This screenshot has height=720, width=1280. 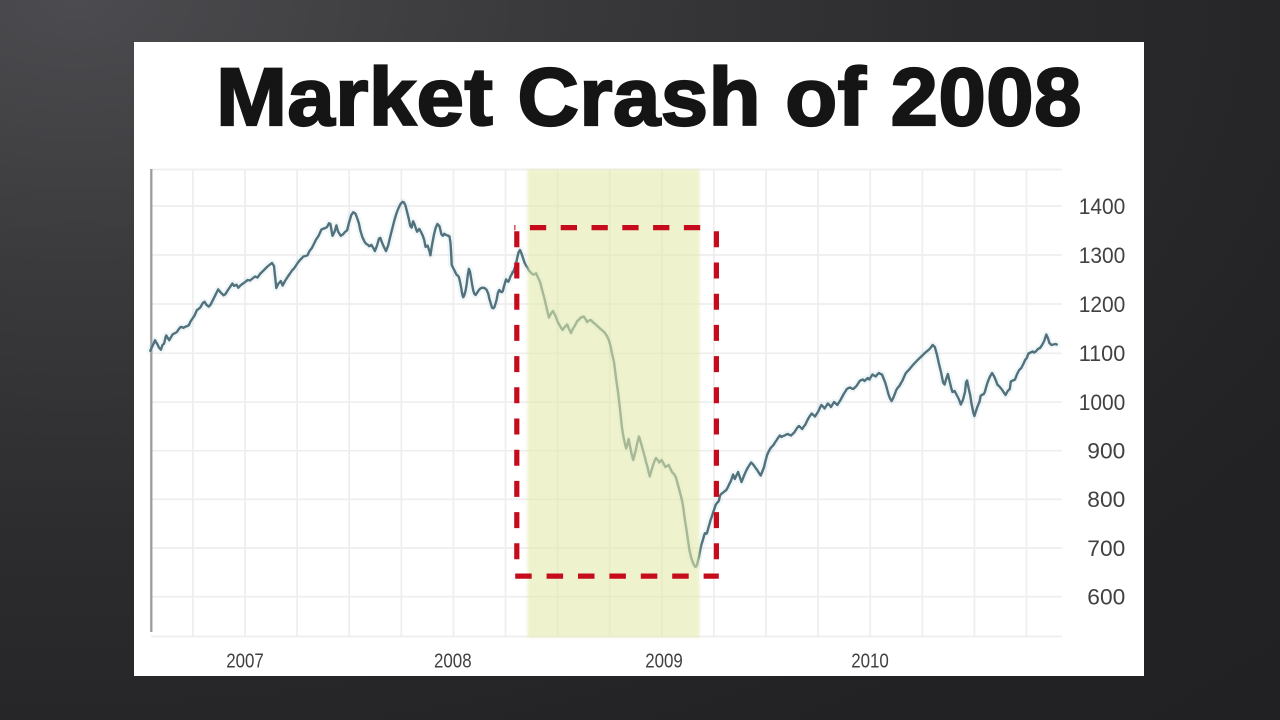 I want to click on svg-text: 2008, so click(x=453, y=661).